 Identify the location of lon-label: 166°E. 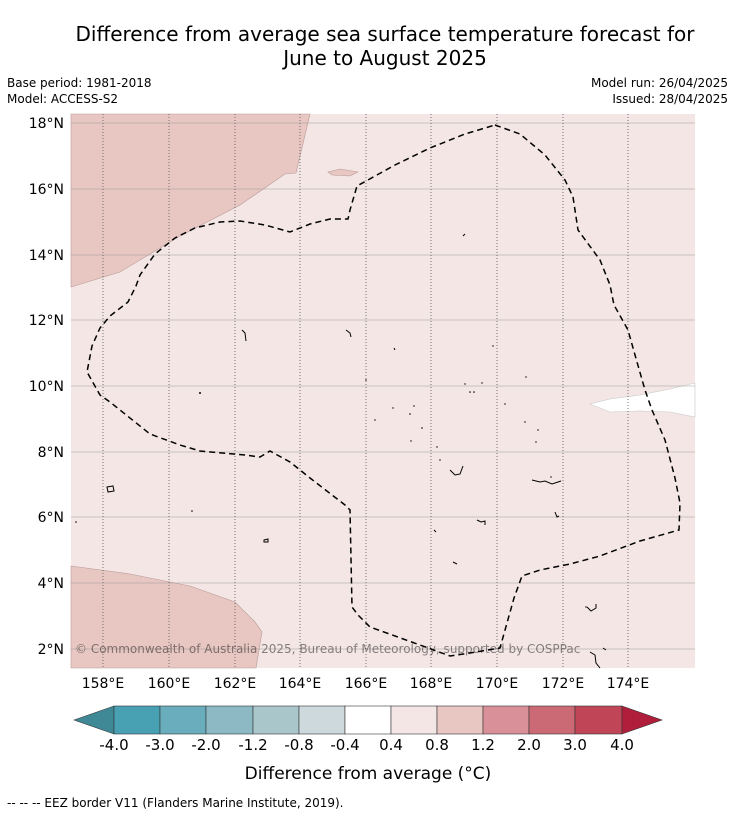
(366, 684).